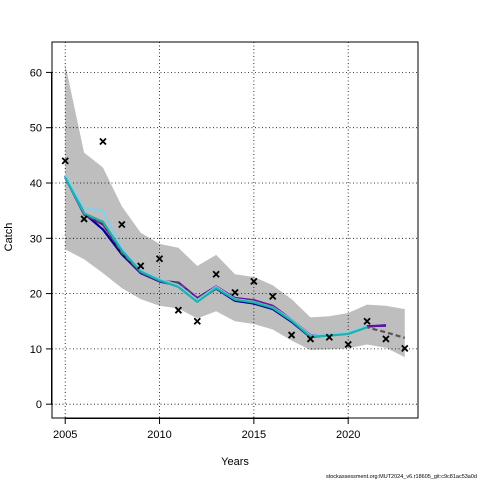 This screenshot has width=480, height=480. I want to click on y-tick-label: 60, so click(36, 73).